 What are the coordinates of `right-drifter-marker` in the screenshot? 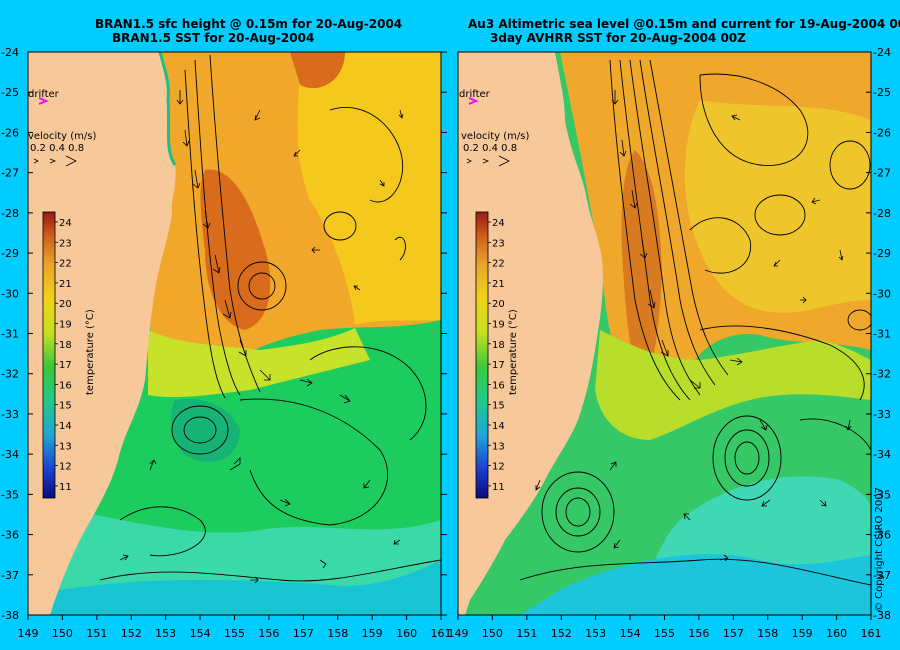 It's located at (473, 101).